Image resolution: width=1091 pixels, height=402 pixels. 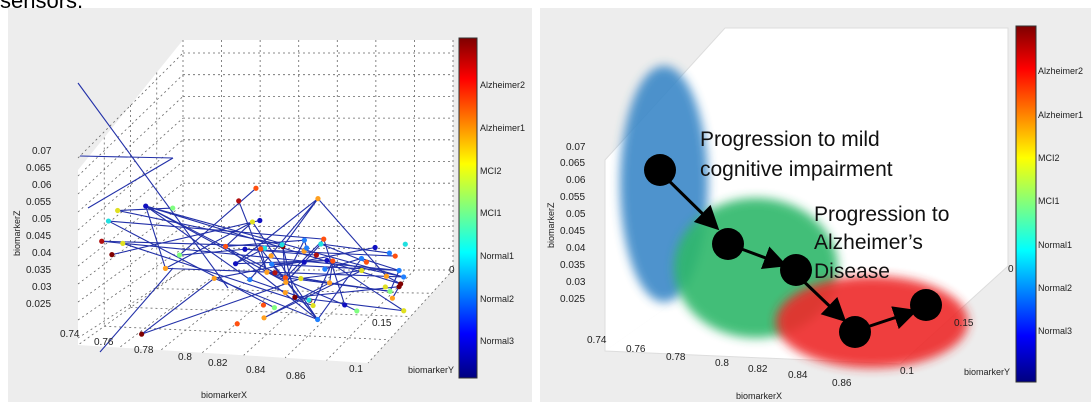 I want to click on alzheimer-annotation: Progression to Alzheimer’s Disease, so click(x=884, y=243).